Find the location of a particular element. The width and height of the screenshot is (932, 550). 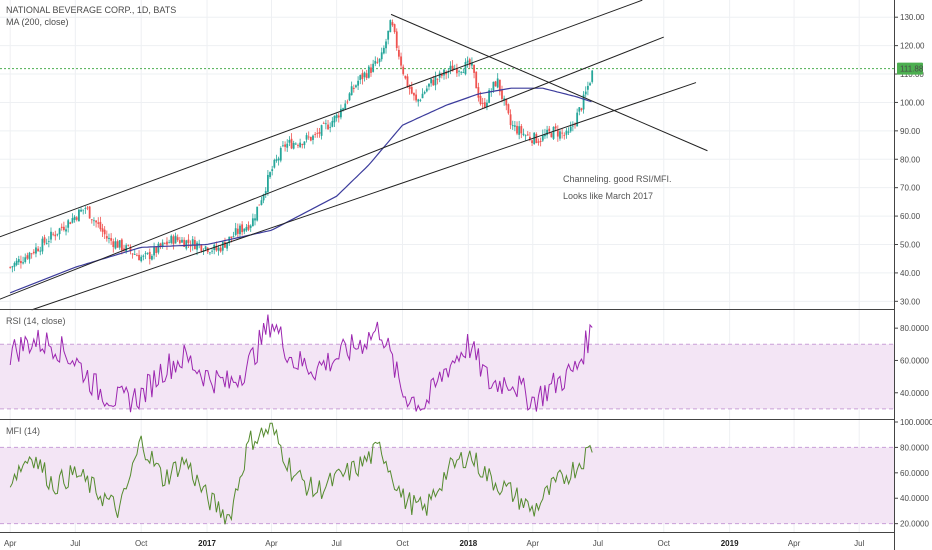

x-tick-label: 2019 is located at coordinates (730, 543).